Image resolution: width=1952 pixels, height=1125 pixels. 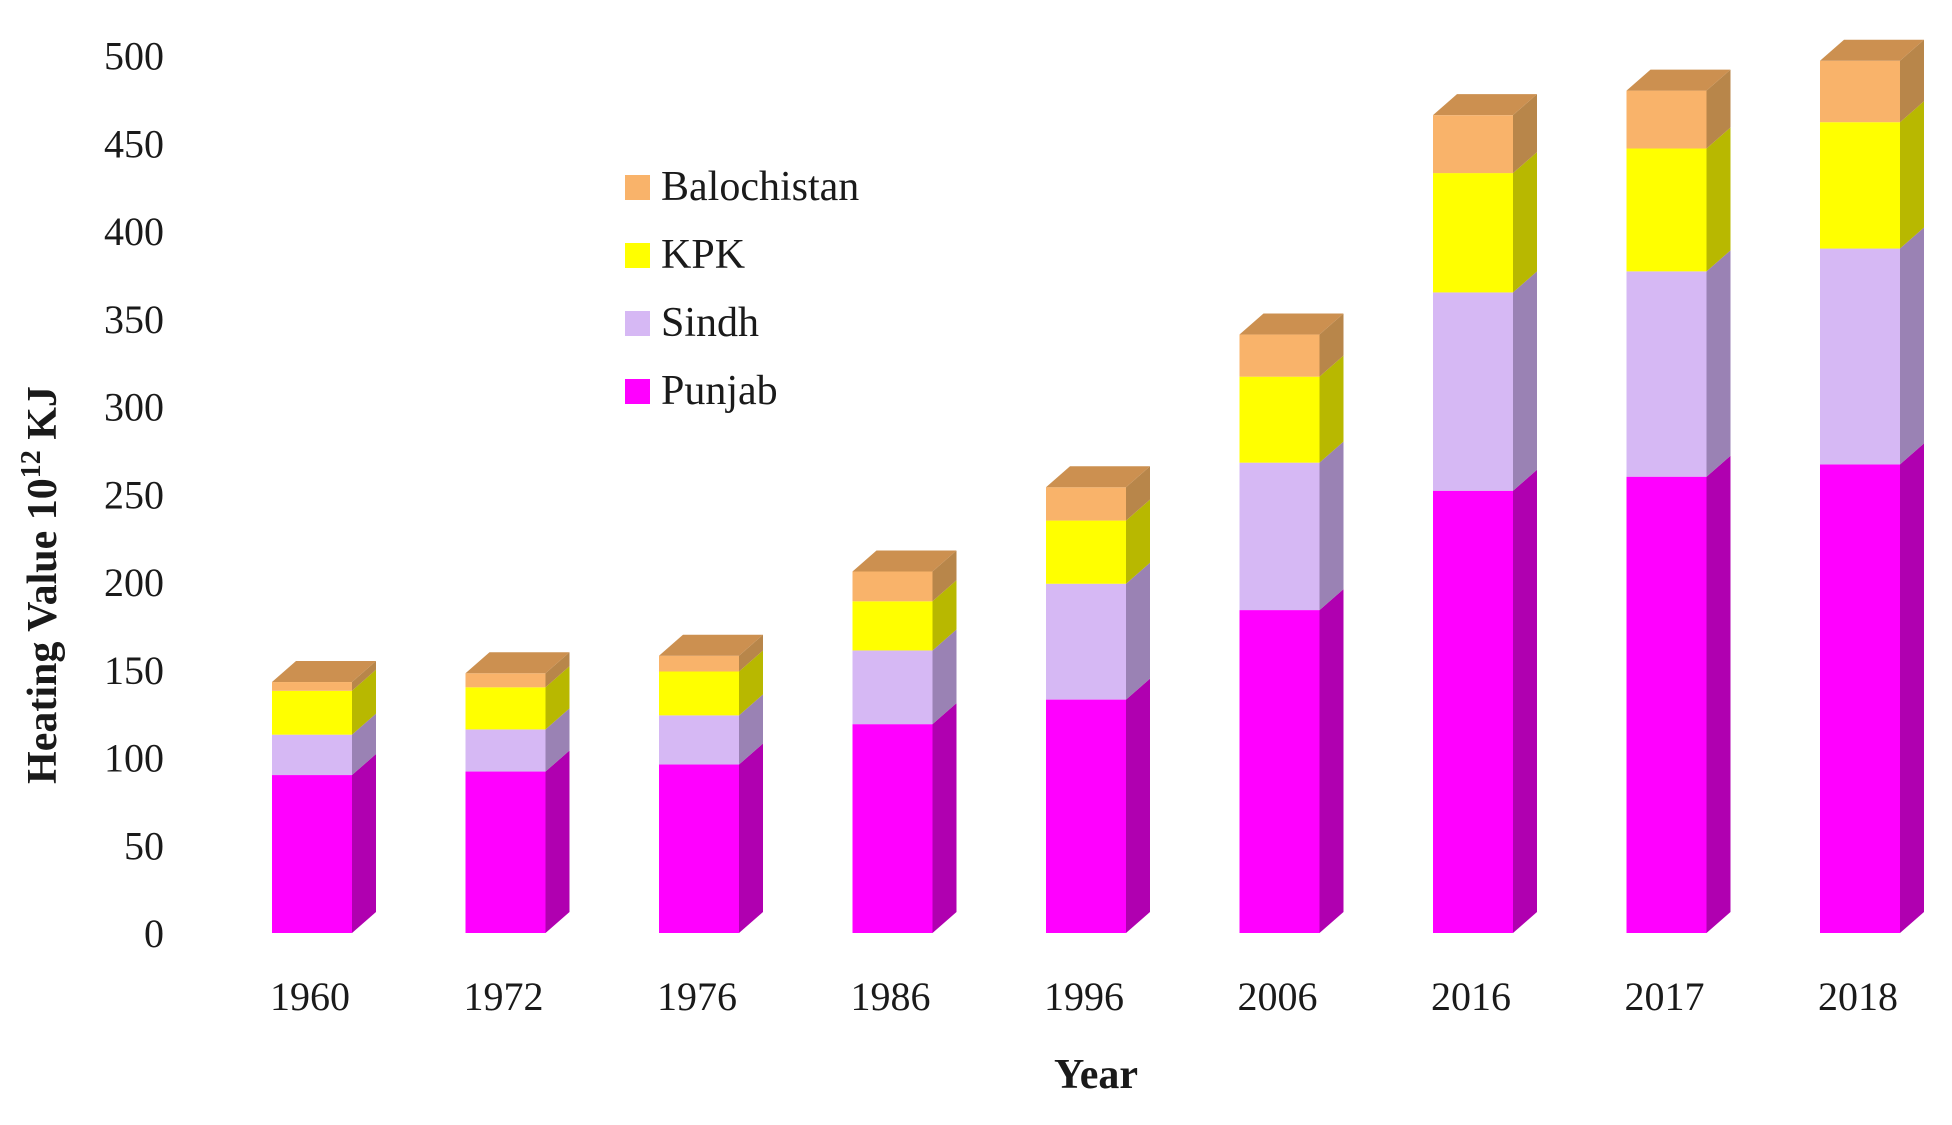 I want to click on x-tick-label: 1960, so click(x=310, y=996).